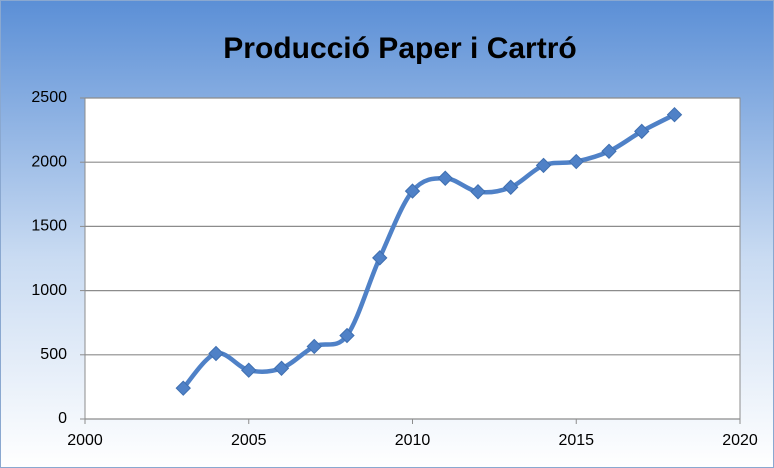 This screenshot has height=468, width=774. I want to click on x-tick-label: 2015, so click(576, 440).